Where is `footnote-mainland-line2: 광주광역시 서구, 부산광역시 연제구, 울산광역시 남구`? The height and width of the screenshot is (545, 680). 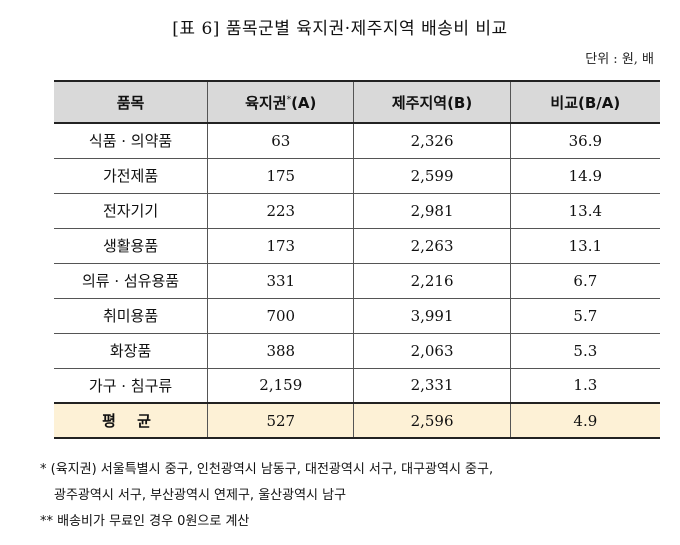 footnote-mainland-line2: 광주광역시 서구, 부산광역시 연제구, 울산광역시 남구 is located at coordinates (200, 495).